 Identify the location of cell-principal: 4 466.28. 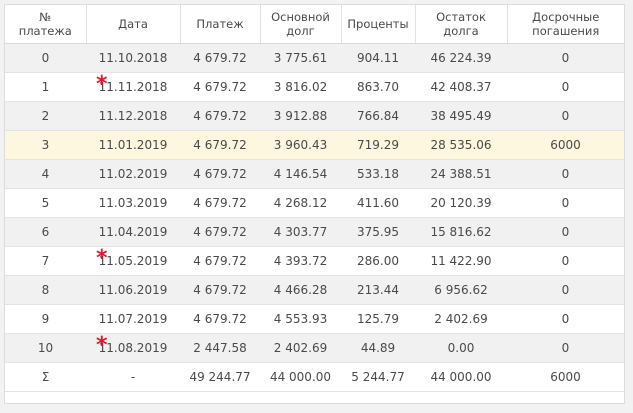
(300, 290).